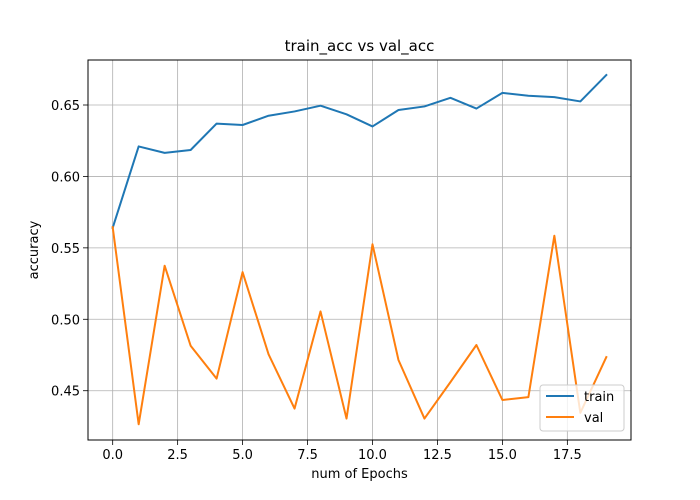  What do you see at coordinates (360, 46) in the screenshot?
I see `chart-title: train_acc vs val_acc` at bounding box center [360, 46].